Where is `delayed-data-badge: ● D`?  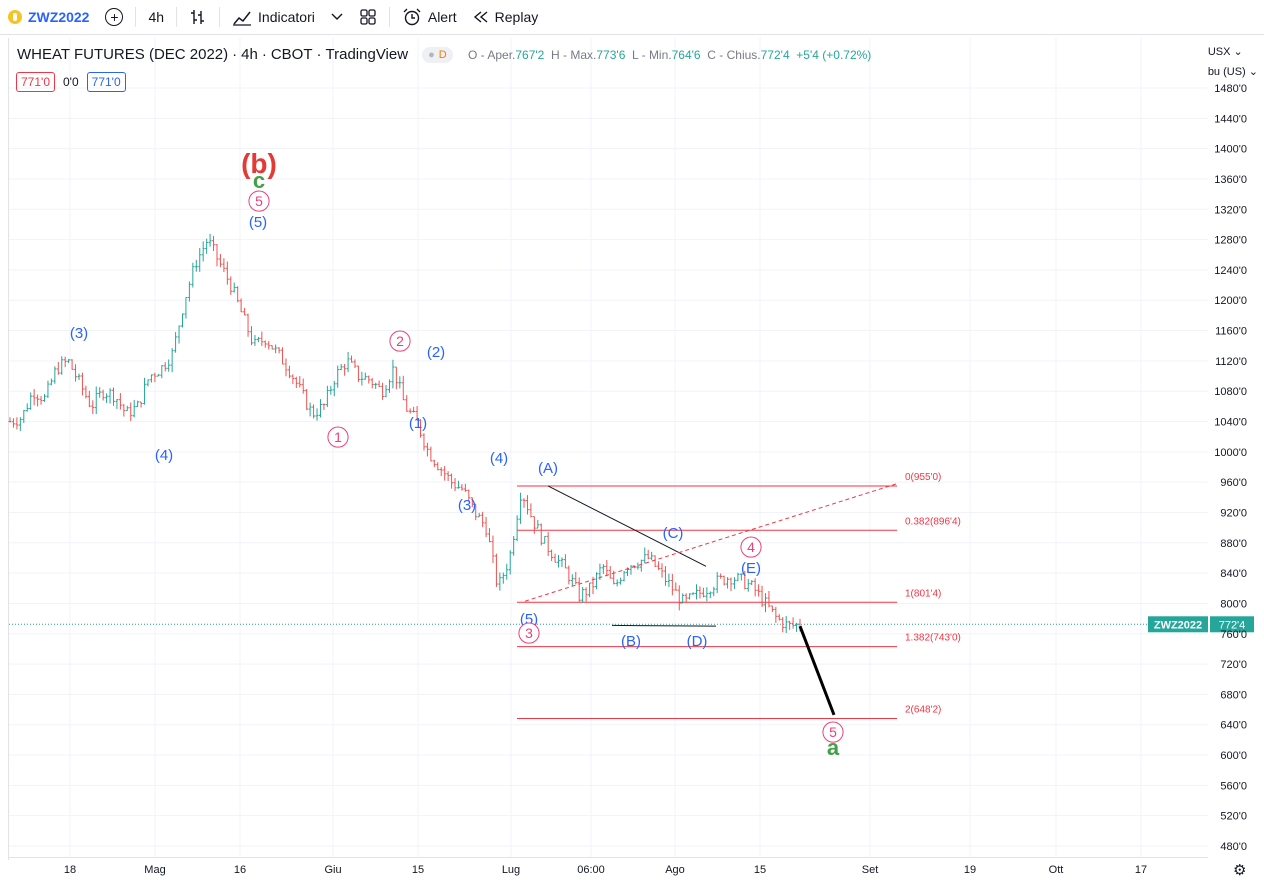
delayed-data-badge: ● D is located at coordinates (437, 54).